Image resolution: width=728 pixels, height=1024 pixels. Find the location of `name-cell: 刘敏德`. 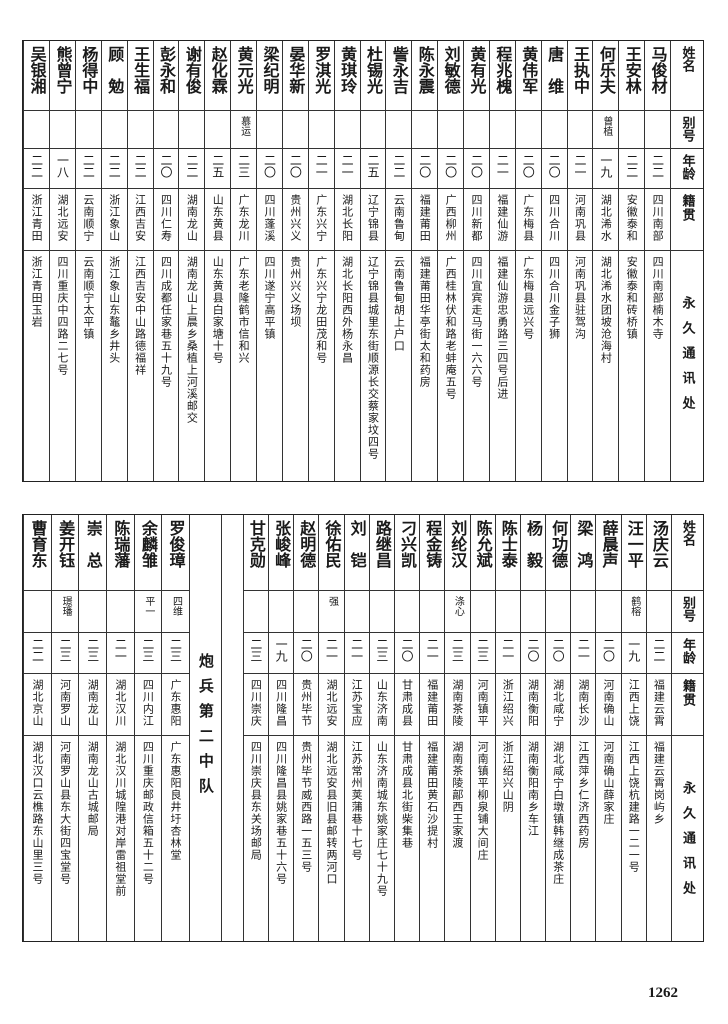

name-cell: 刘敏德 is located at coordinates (451, 76).